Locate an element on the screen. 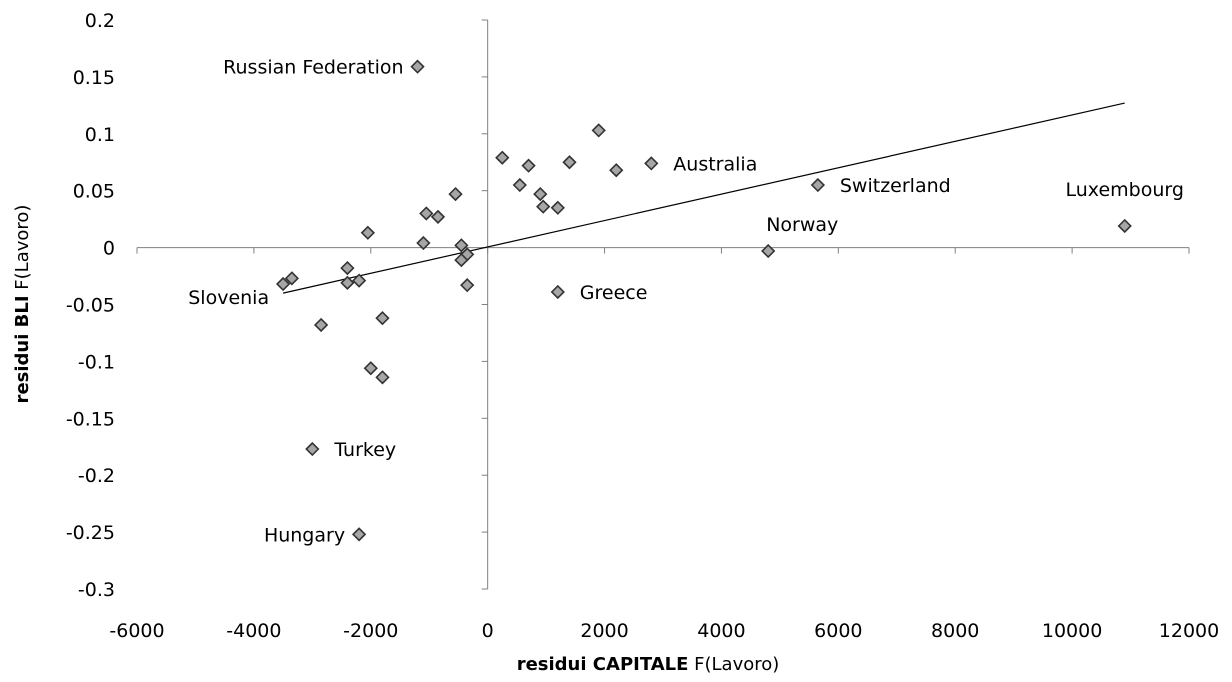 Image resolution: width=1232 pixels, height=682 pixels. y-tick-label: -0.05 is located at coordinates (90, 306).